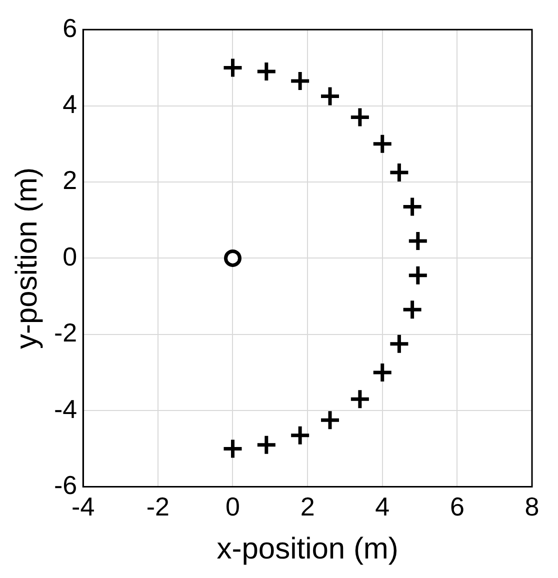  Describe the element at coordinates (307, 507) in the screenshot. I see `x-tick-label: 2` at that location.